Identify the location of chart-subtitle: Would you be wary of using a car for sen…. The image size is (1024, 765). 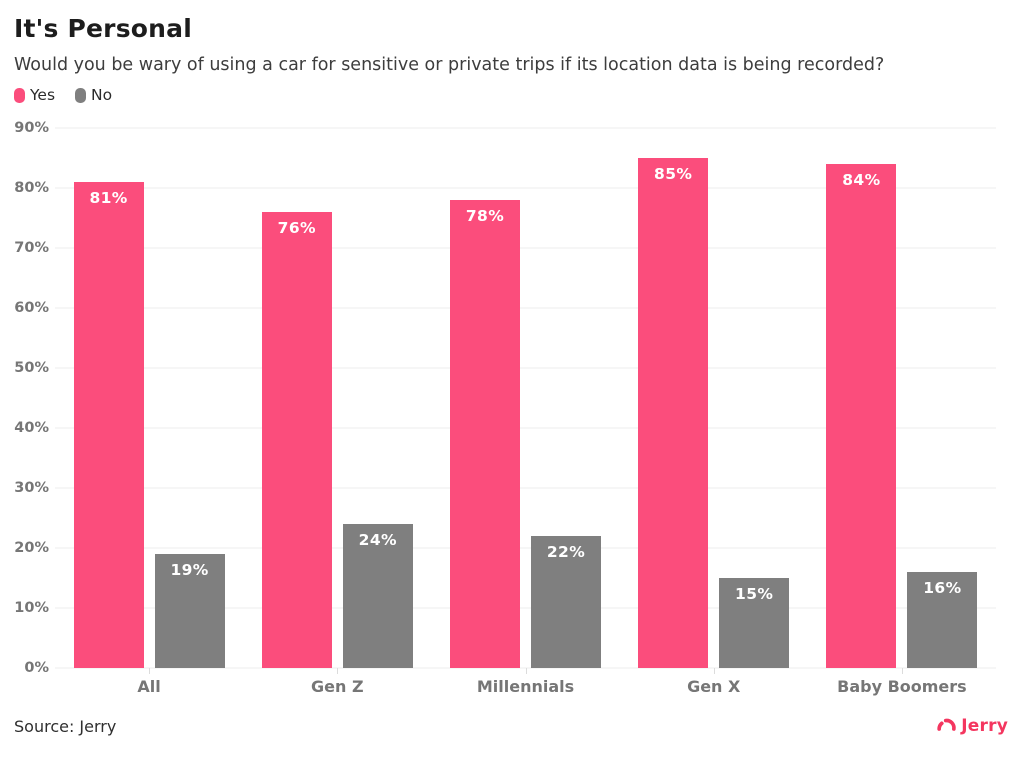
(449, 65).